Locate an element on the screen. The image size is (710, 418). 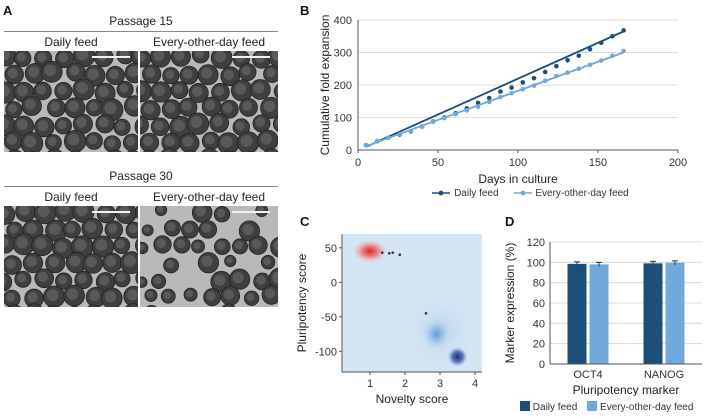
y-tick-label: 0 is located at coordinates (349, 151).